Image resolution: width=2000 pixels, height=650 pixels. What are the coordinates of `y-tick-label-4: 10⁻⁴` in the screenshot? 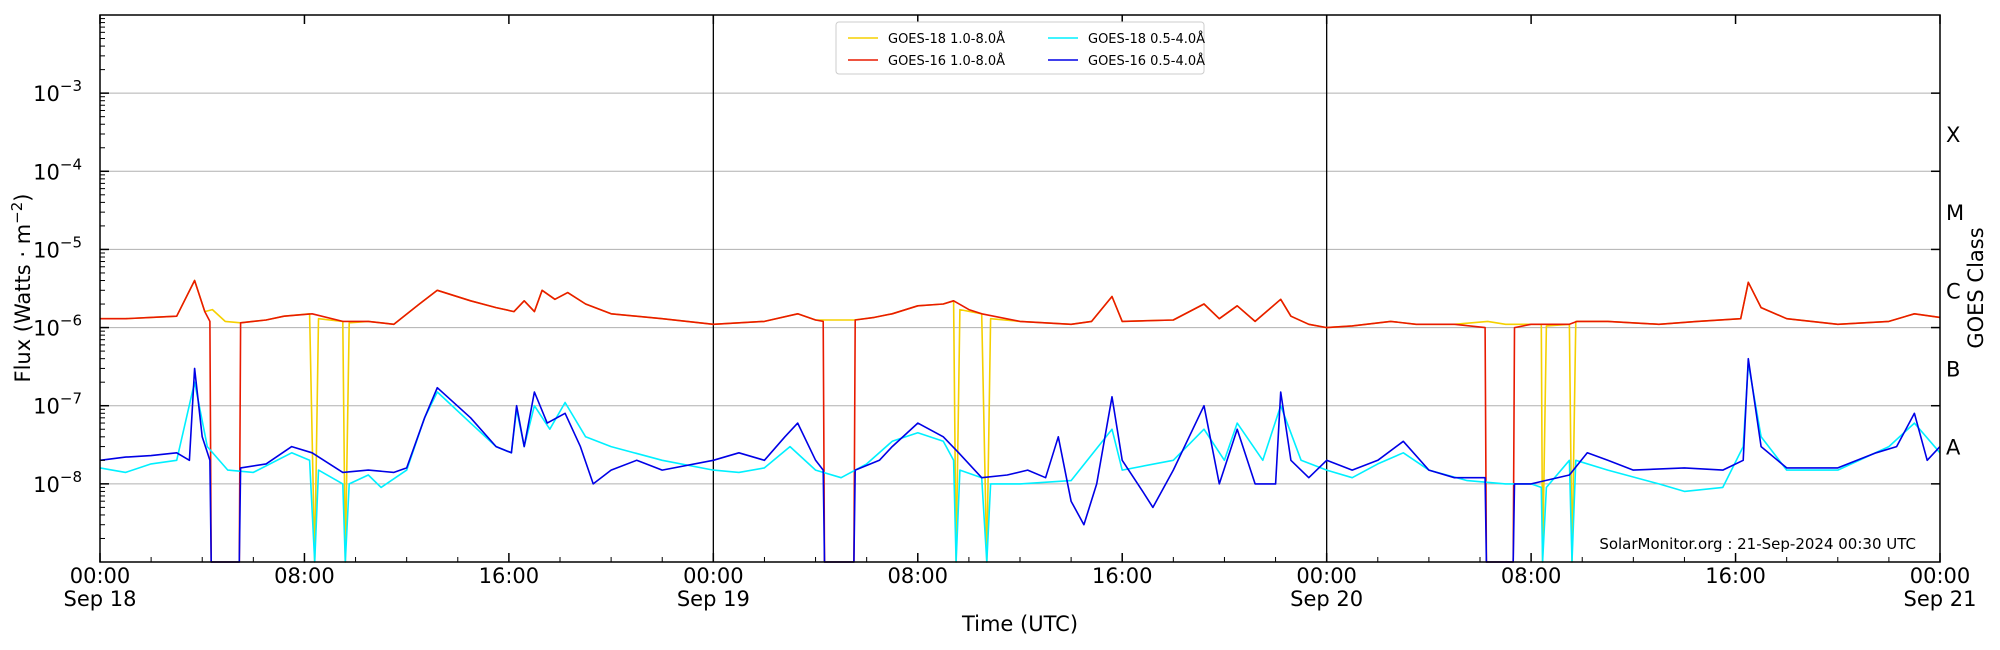 It's located at (57, 169).